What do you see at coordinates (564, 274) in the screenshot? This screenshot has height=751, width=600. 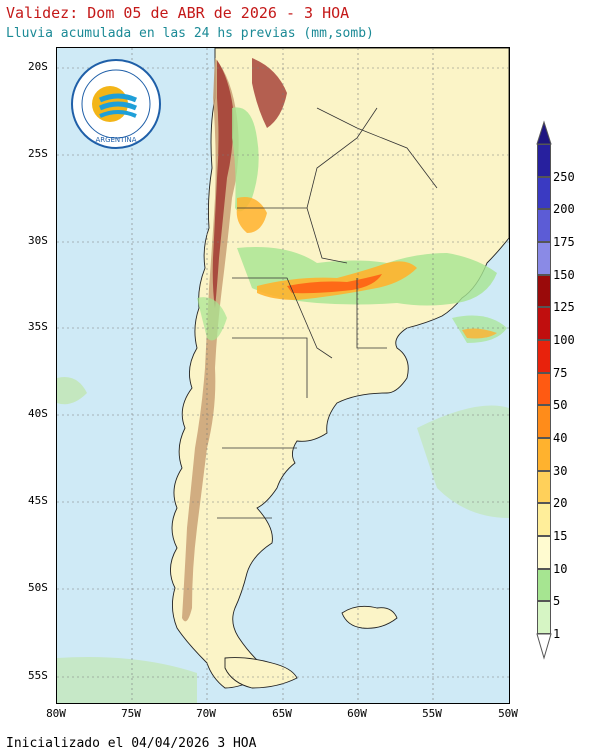 I see `colorbar-label: 150` at bounding box center [564, 274].